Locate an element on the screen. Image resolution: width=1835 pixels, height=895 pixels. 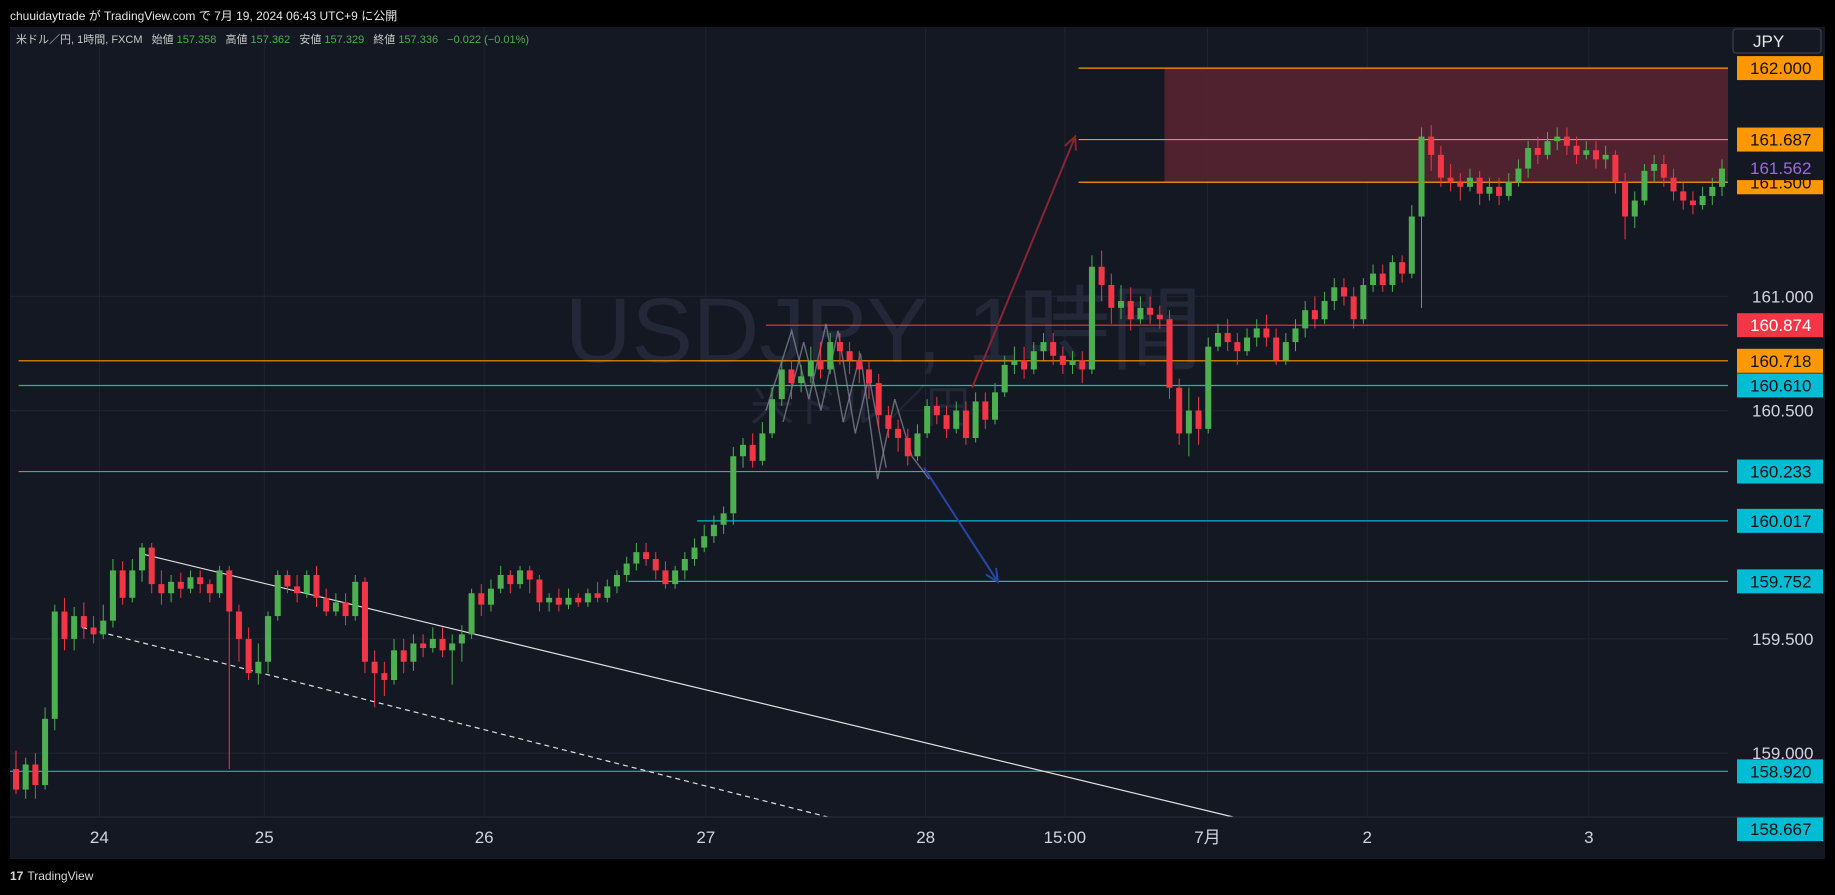
change-value: −0.022 (−0.01%) is located at coordinates (488, 40).